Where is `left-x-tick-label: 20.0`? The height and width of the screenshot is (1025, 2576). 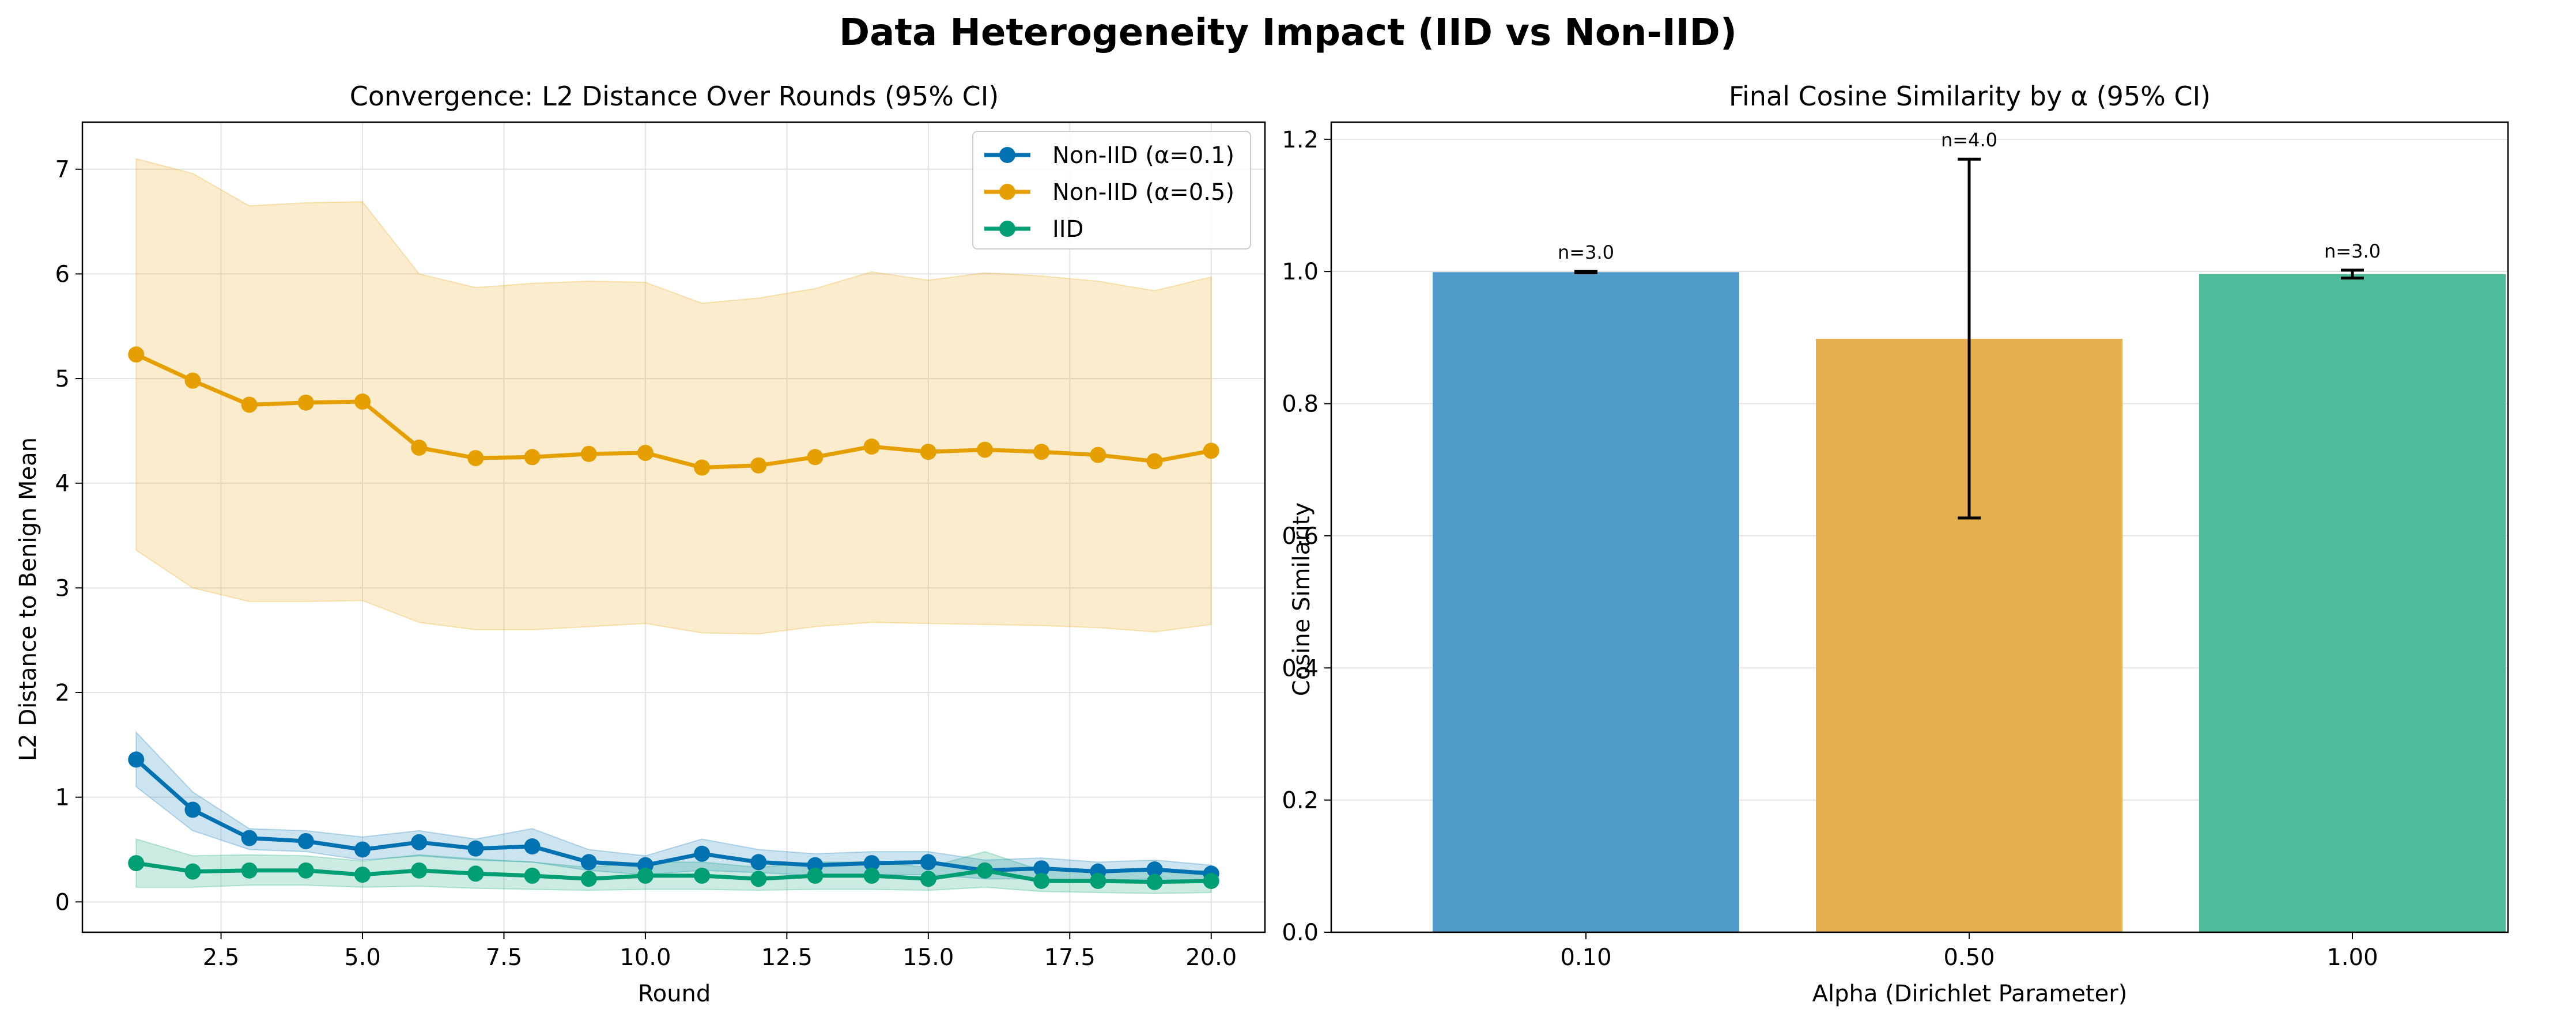 left-x-tick-label: 20.0 is located at coordinates (1211, 957).